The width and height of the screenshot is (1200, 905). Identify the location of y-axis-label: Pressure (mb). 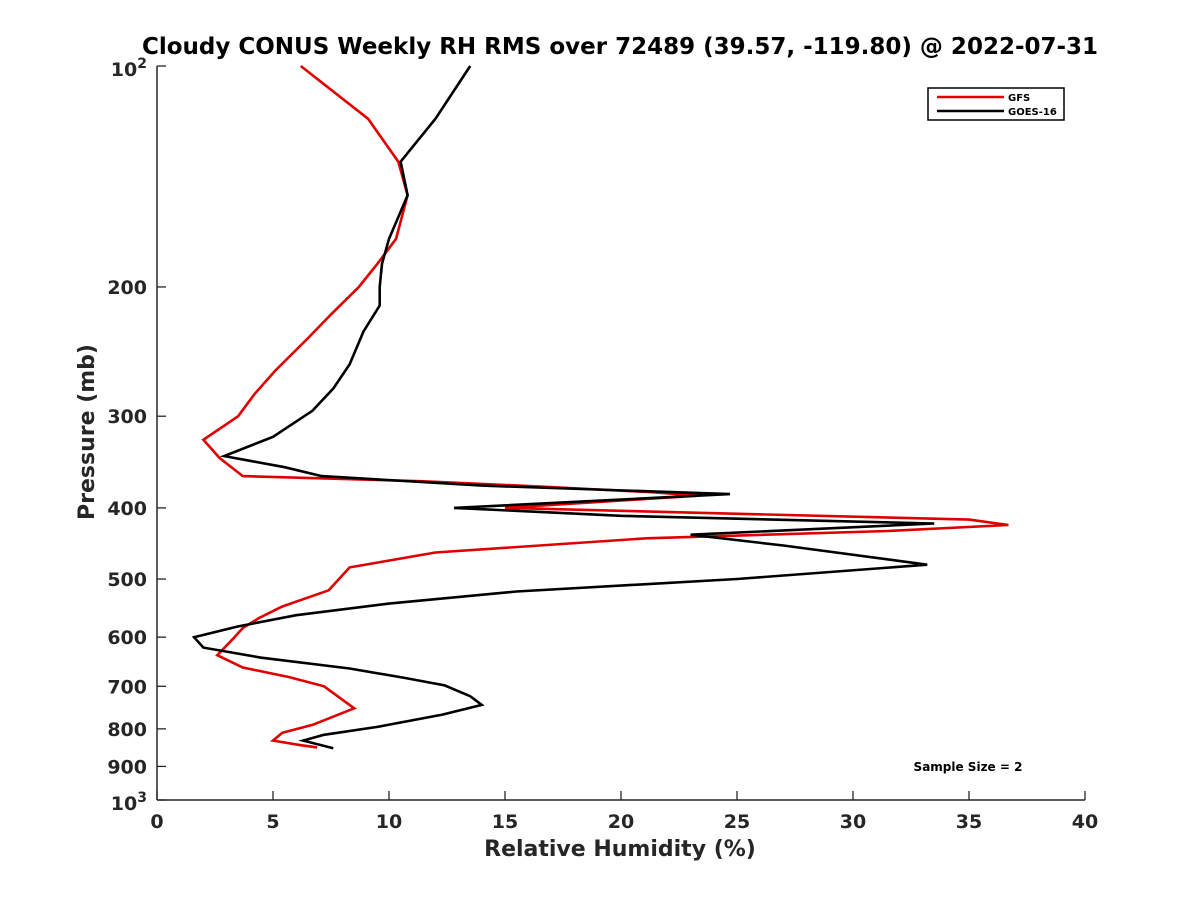
(87, 432).